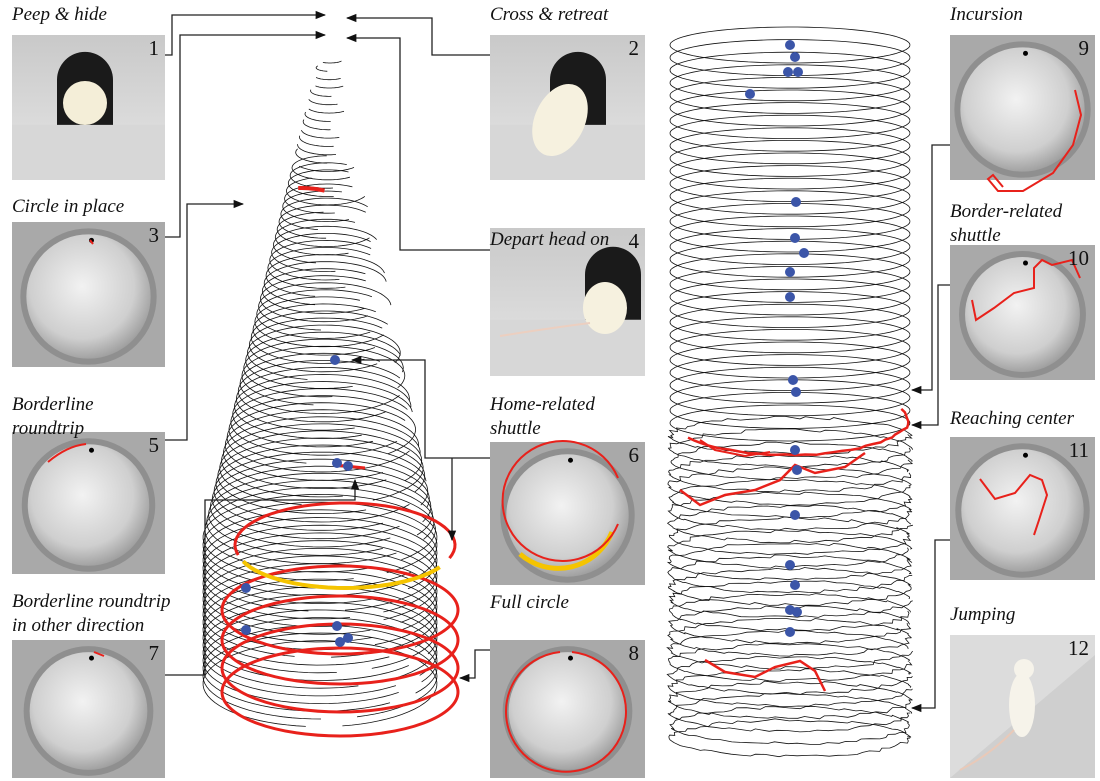 This screenshot has height=781, width=1100. Describe the element at coordinates (88, 152) in the screenshot. I see `photo-floor` at that location.